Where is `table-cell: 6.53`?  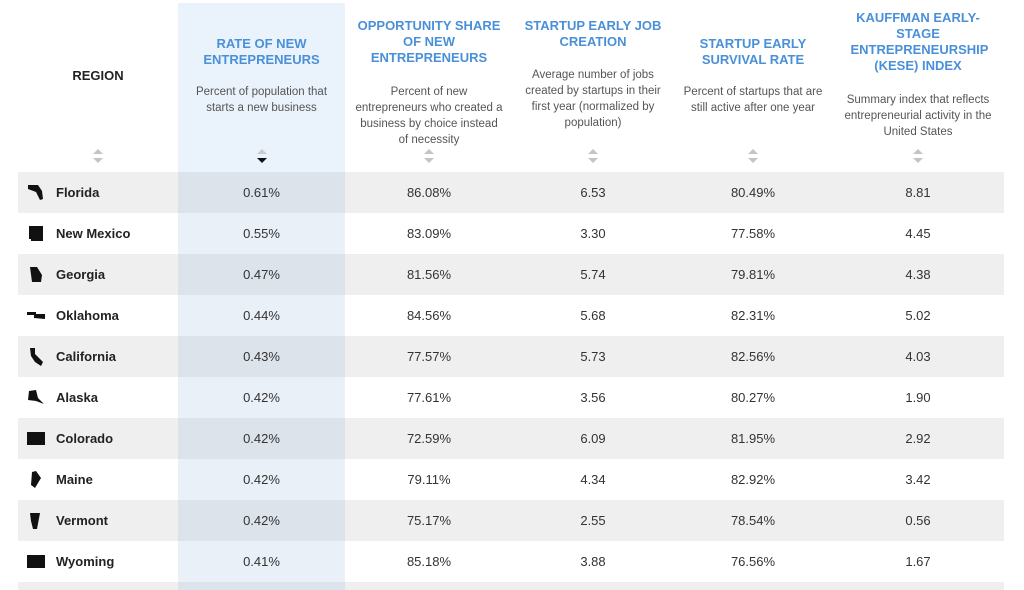 table-cell: 6.53 is located at coordinates (593, 192).